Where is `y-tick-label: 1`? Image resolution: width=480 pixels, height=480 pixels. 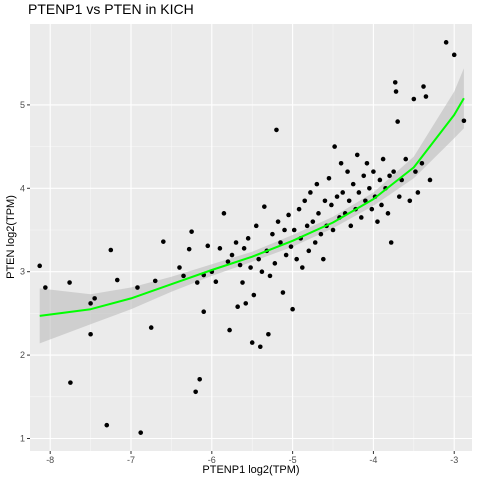
y-tick-label: 1 is located at coordinates (22, 438).